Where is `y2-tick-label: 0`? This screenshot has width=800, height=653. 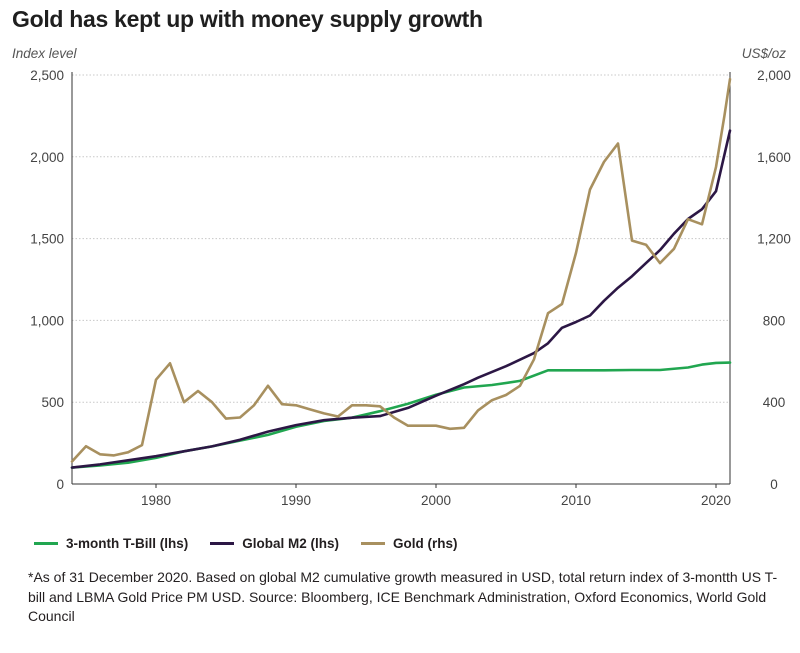 y2-tick-label: 0 is located at coordinates (774, 484).